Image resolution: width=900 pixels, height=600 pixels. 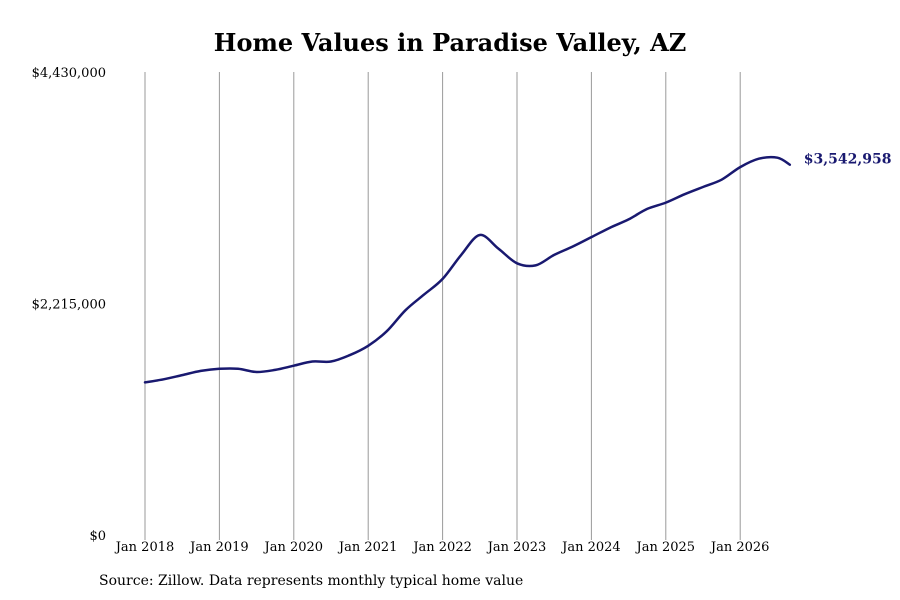 I want to click on y-tick-label: $0, so click(x=97, y=536).